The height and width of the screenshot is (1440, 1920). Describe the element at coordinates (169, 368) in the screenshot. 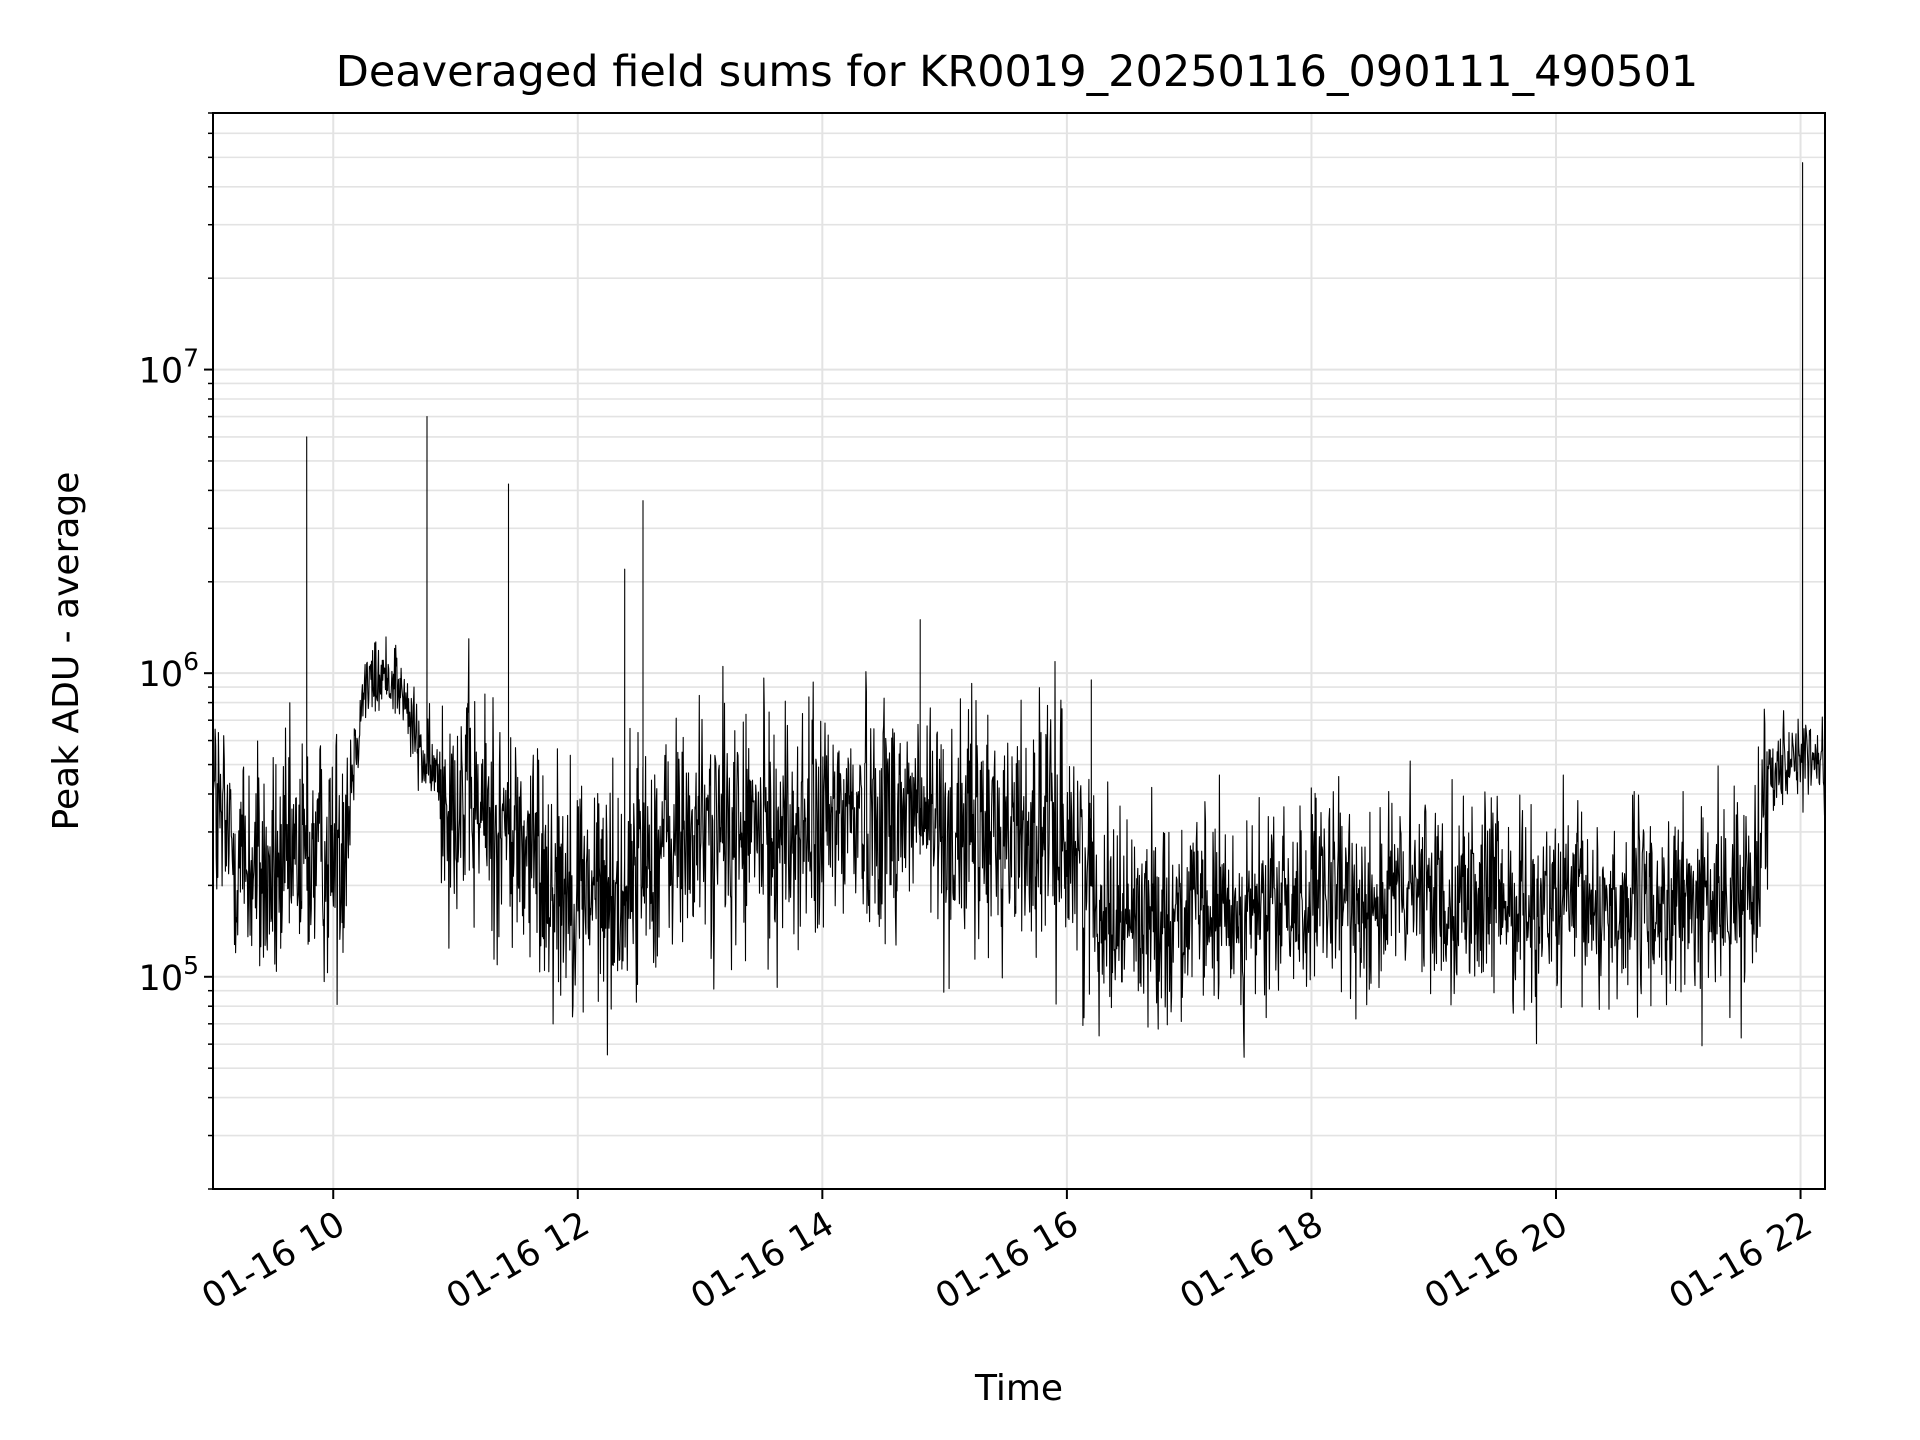

I see `y-tick-label: 10⁷` at that location.